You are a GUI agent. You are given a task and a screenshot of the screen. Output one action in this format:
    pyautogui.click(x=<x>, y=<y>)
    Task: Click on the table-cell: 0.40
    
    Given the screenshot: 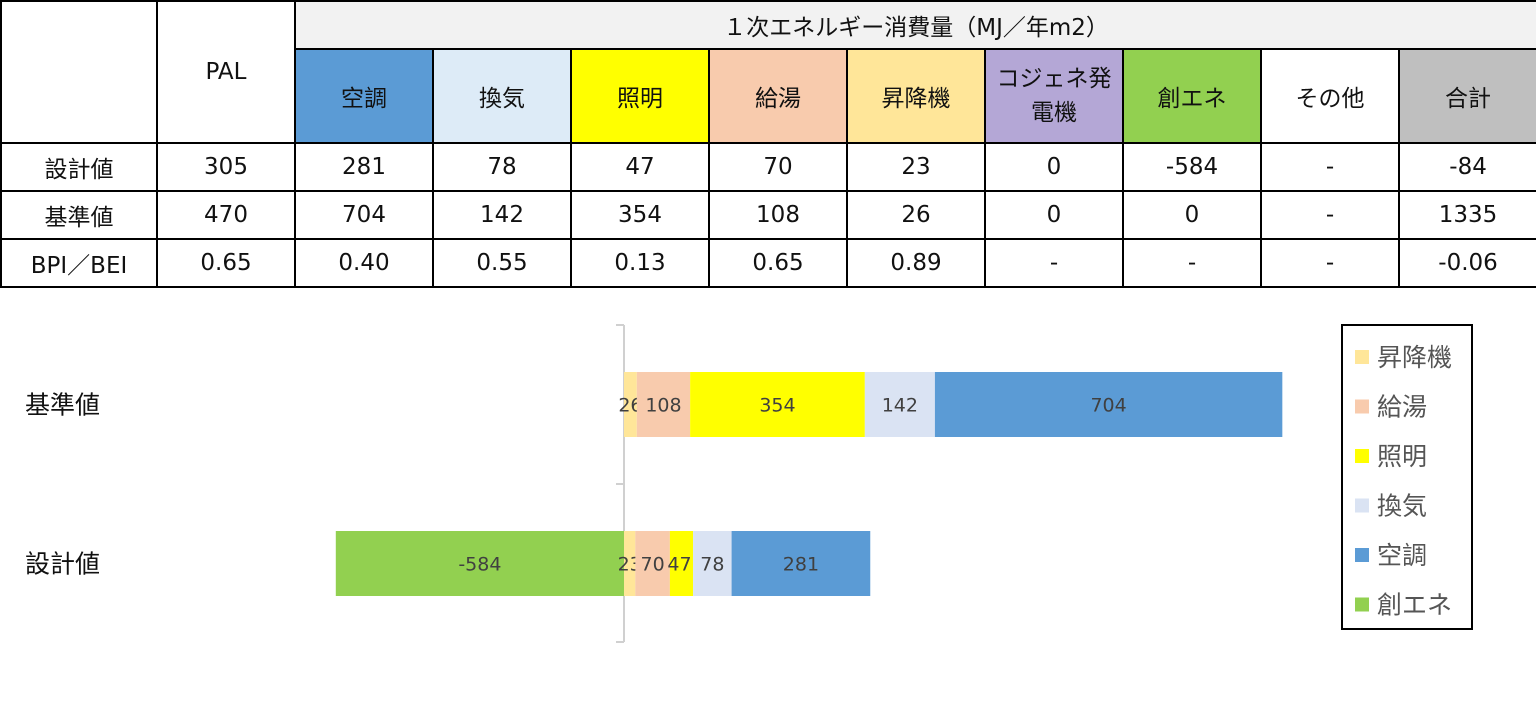 What is the action you would take?
    pyautogui.click(x=364, y=263)
    